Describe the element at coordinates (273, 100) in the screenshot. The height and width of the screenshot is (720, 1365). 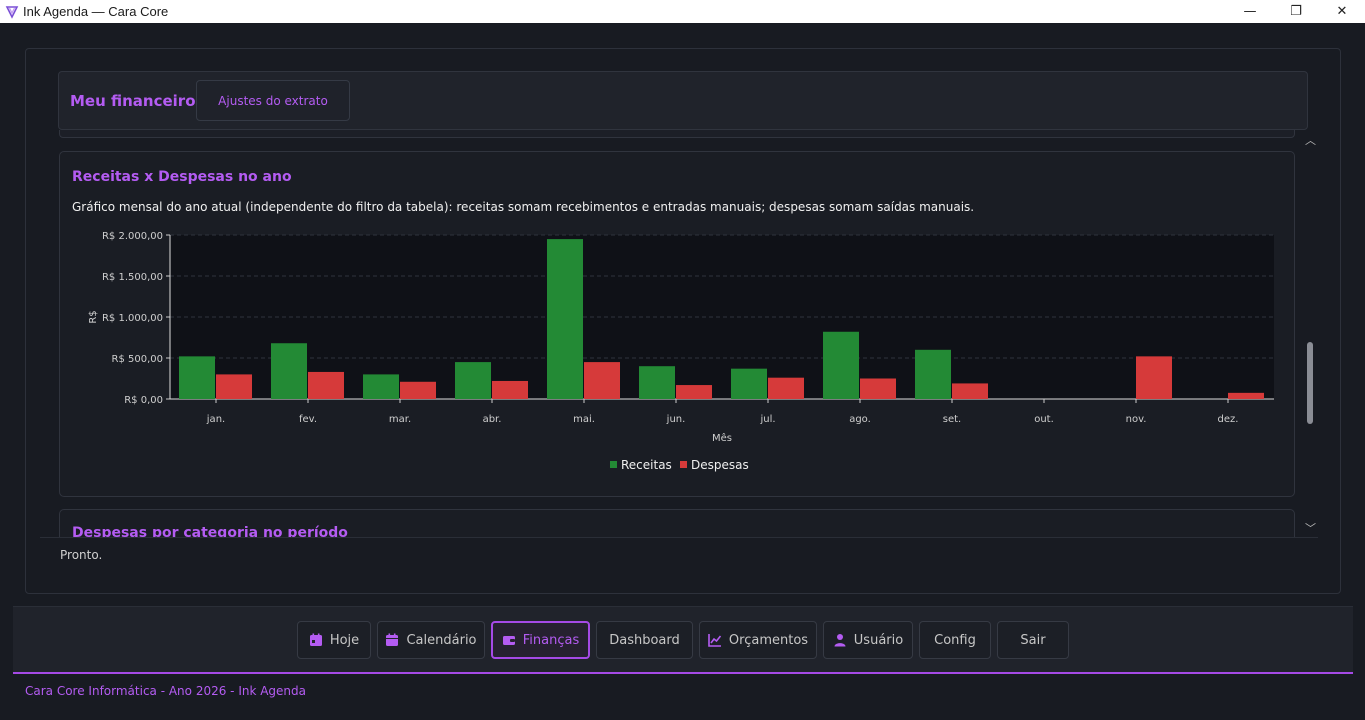
I see `statement-settings-button: Ajustes do extrato` at that location.